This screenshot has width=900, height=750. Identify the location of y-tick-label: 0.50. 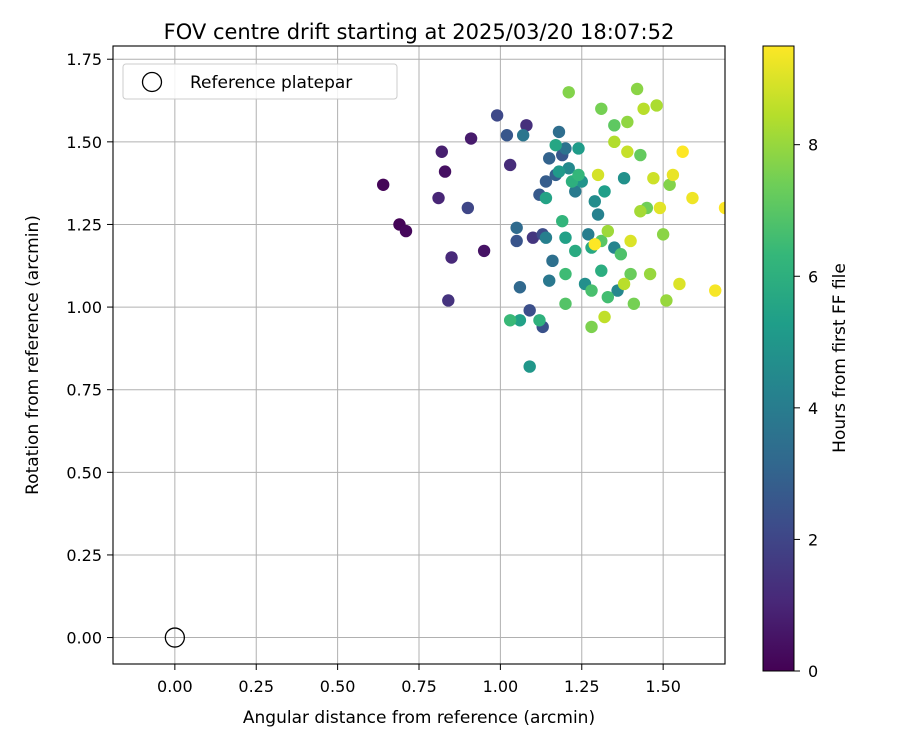
(84, 472).